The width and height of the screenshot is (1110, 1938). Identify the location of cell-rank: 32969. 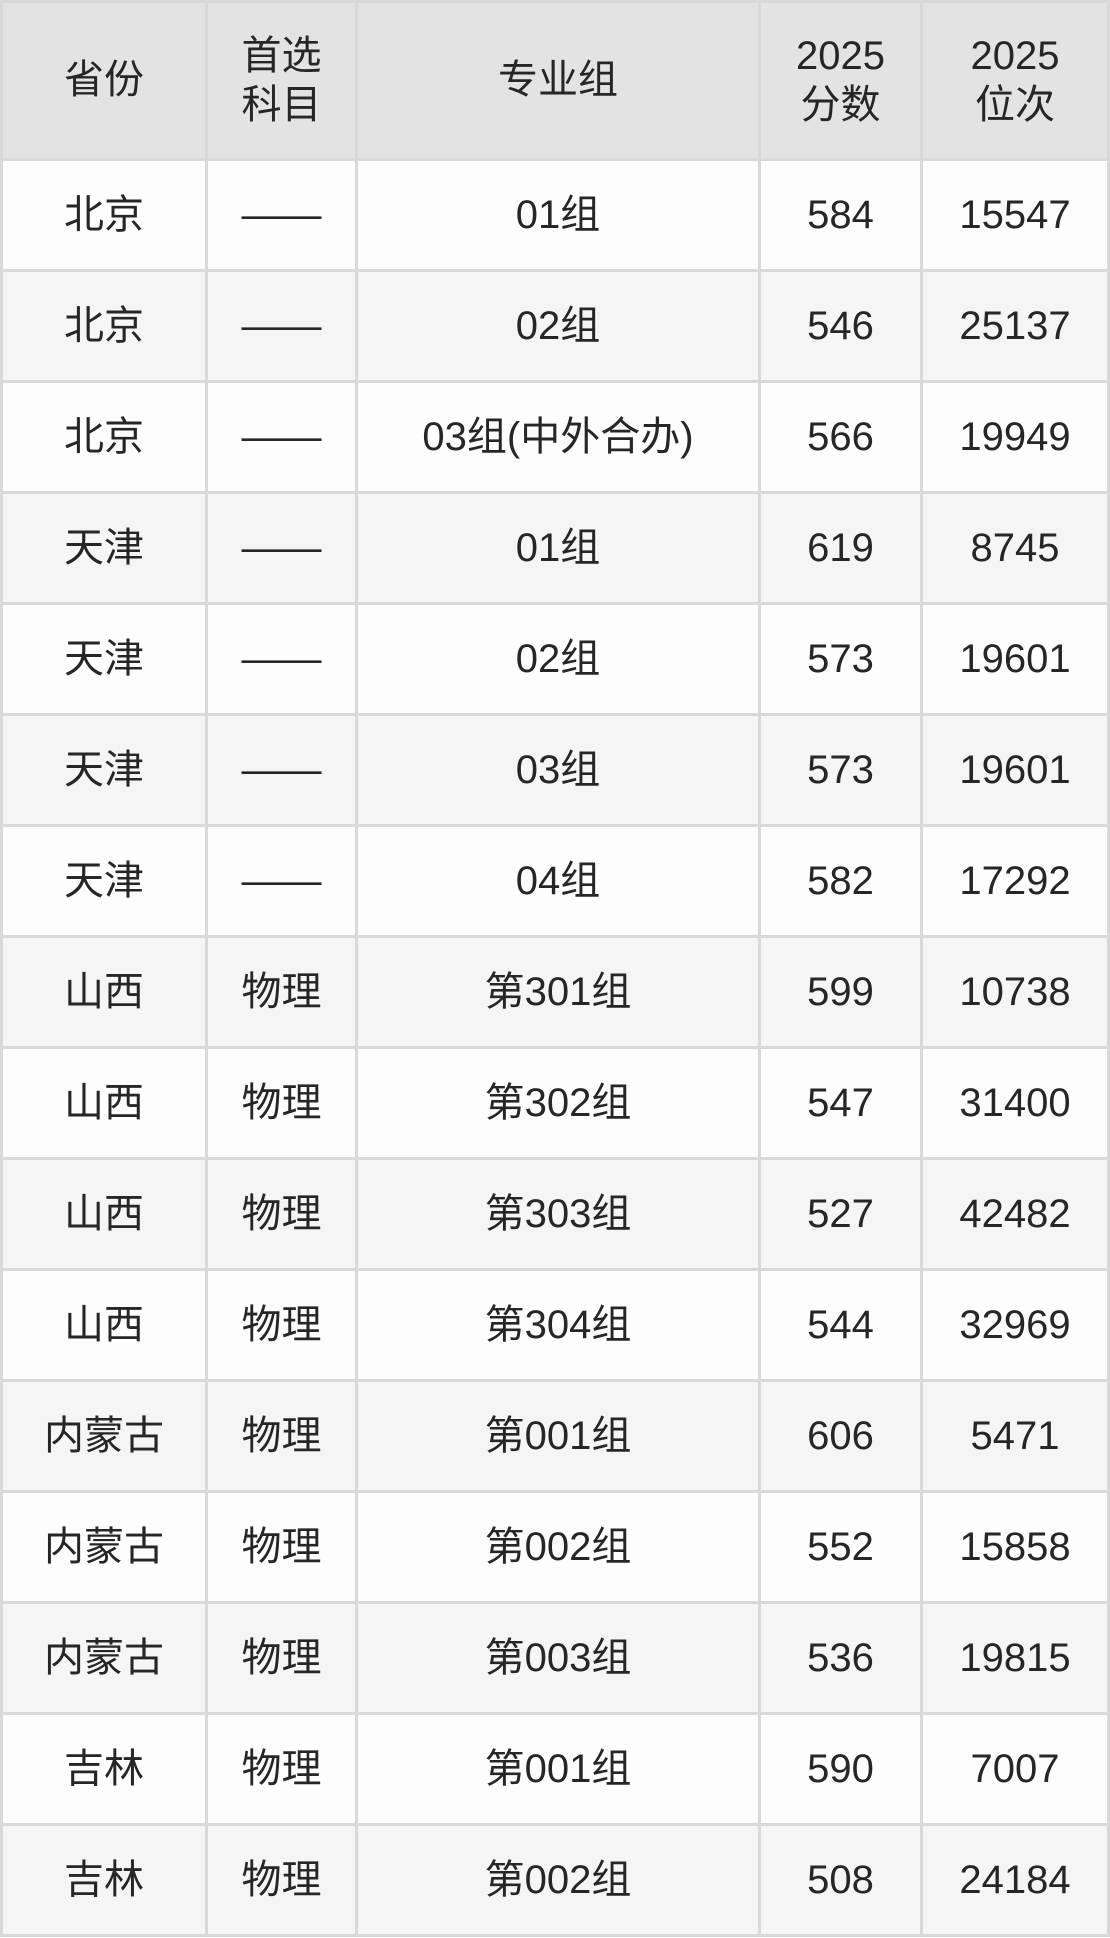
(1015, 1325).